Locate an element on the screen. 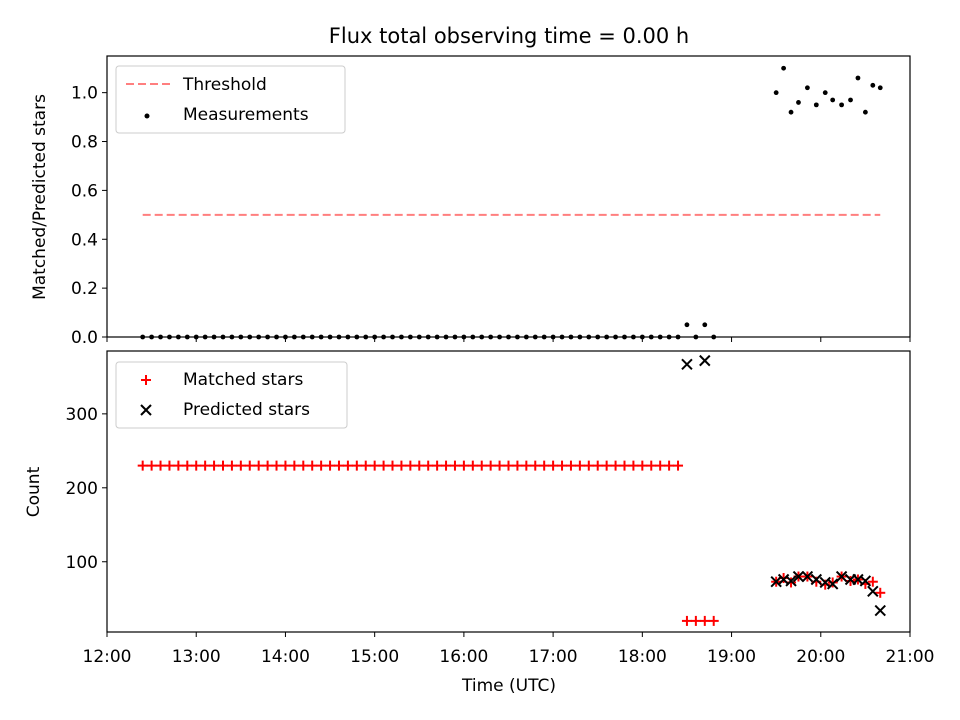 The width and height of the screenshot is (960, 720). bottom-x-tick-label: 13:00 is located at coordinates (196, 657).